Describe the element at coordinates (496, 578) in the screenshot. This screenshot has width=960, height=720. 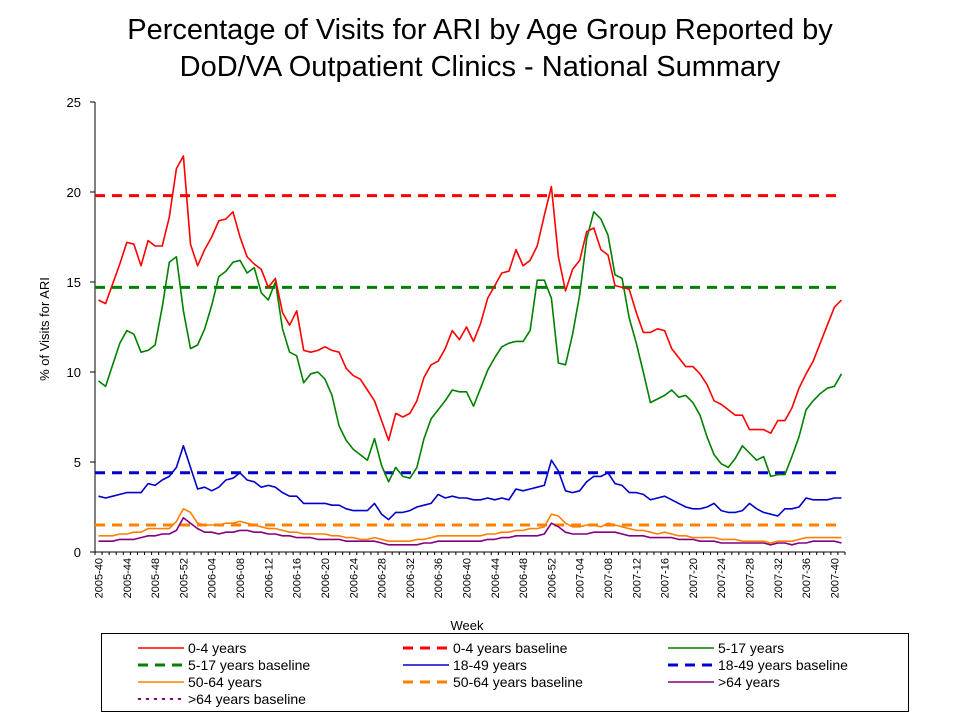
I see `x-tick-label: 2006-44` at that location.